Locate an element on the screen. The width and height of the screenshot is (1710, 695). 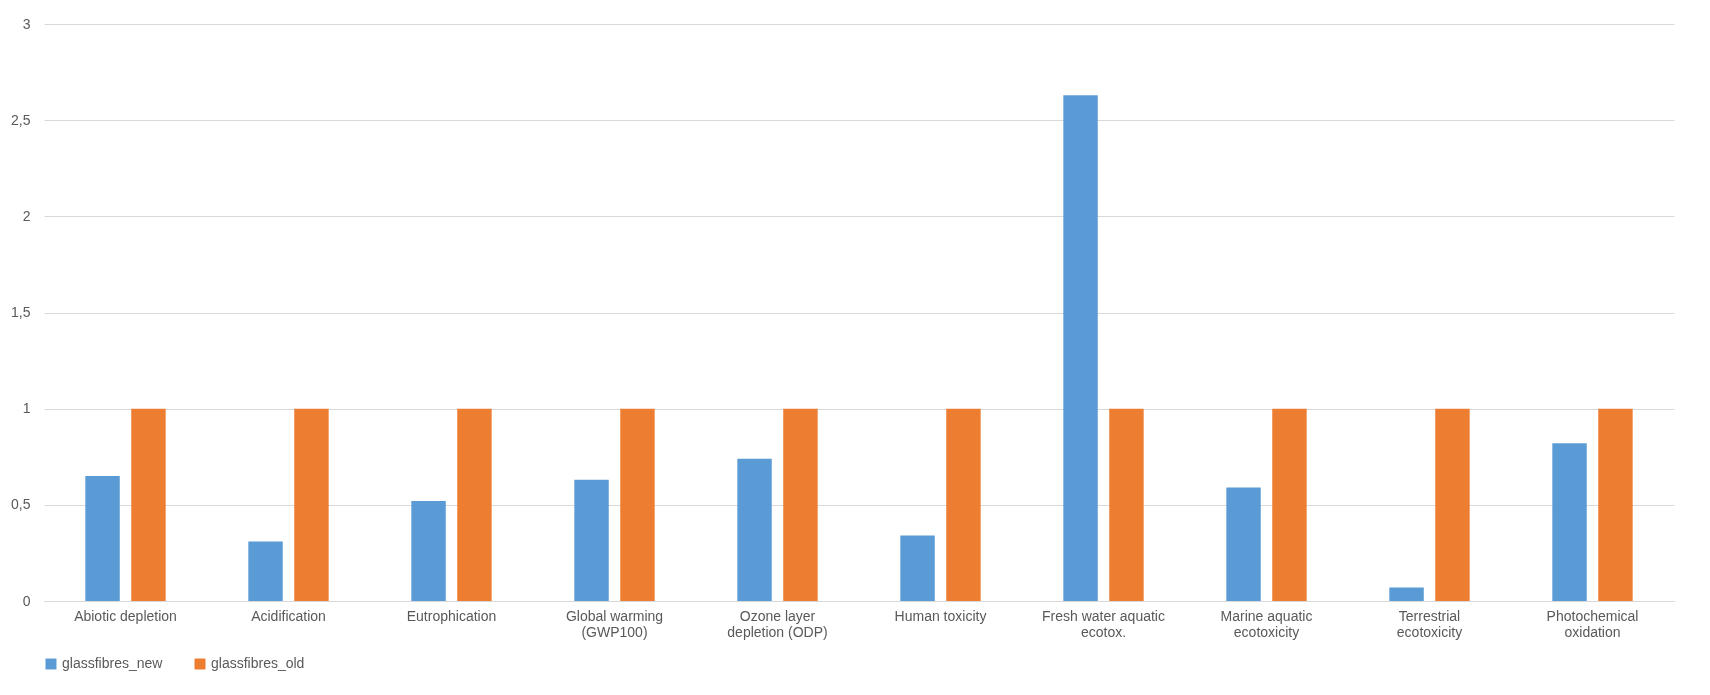
x-tick-label: Acidification is located at coordinates (288, 615).